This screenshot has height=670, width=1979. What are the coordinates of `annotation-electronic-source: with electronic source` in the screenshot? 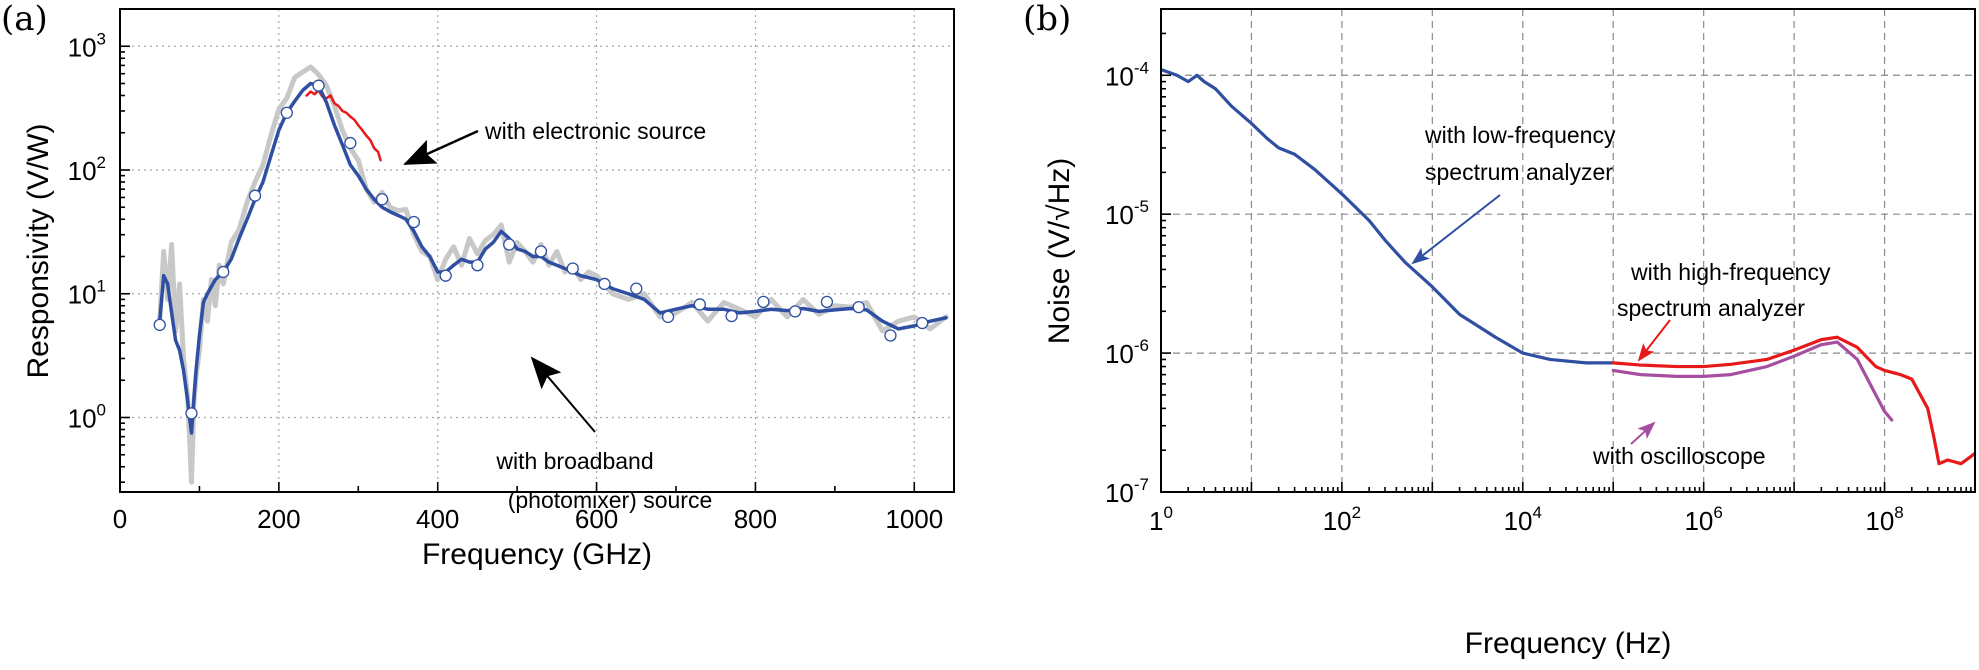 It's located at (595, 131).